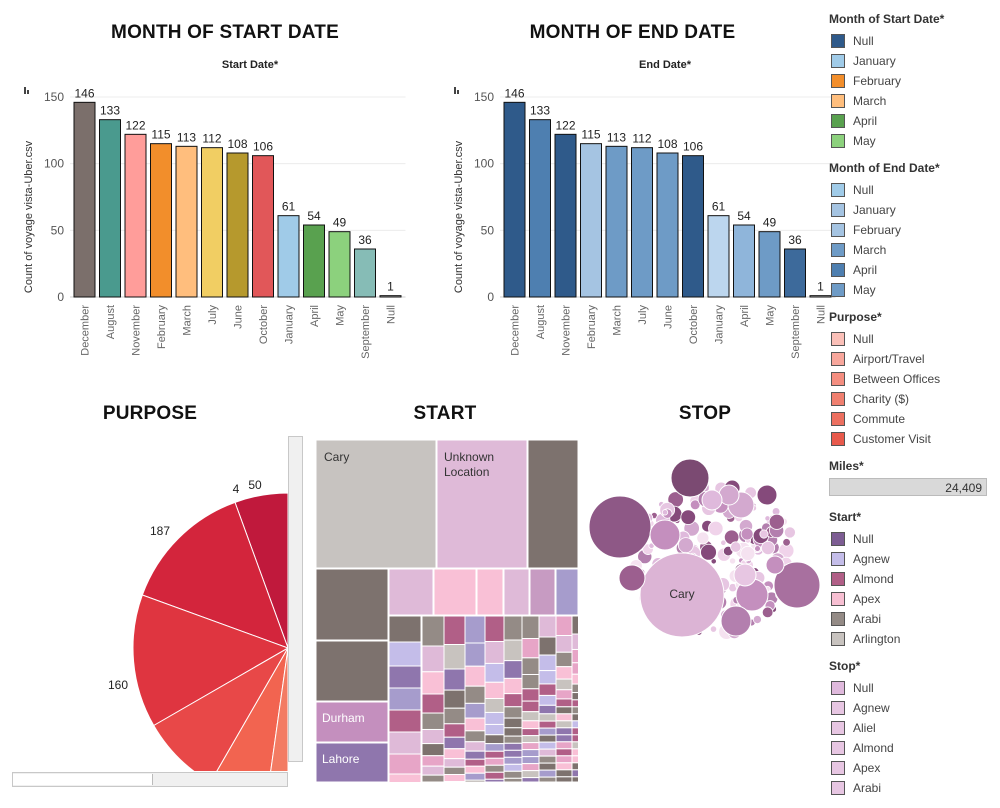 The image size is (1000, 808). I want to click on legend-purpose-item-between-offices: Between Offices, so click(913, 379).